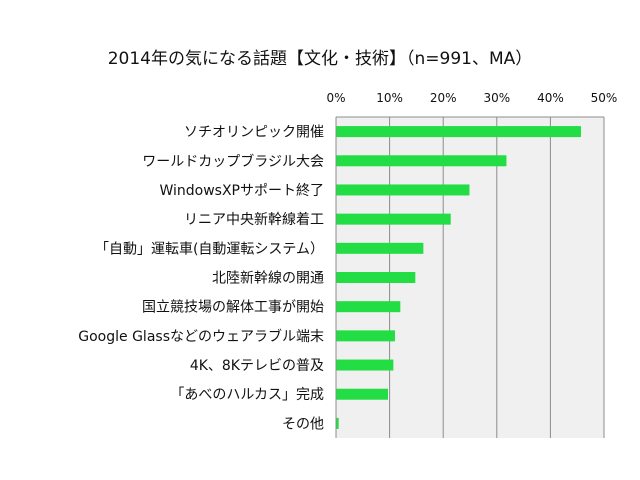 This screenshot has width=640, height=480. Describe the element at coordinates (303, 424) in the screenshot. I see `category-label-10: その他` at that location.